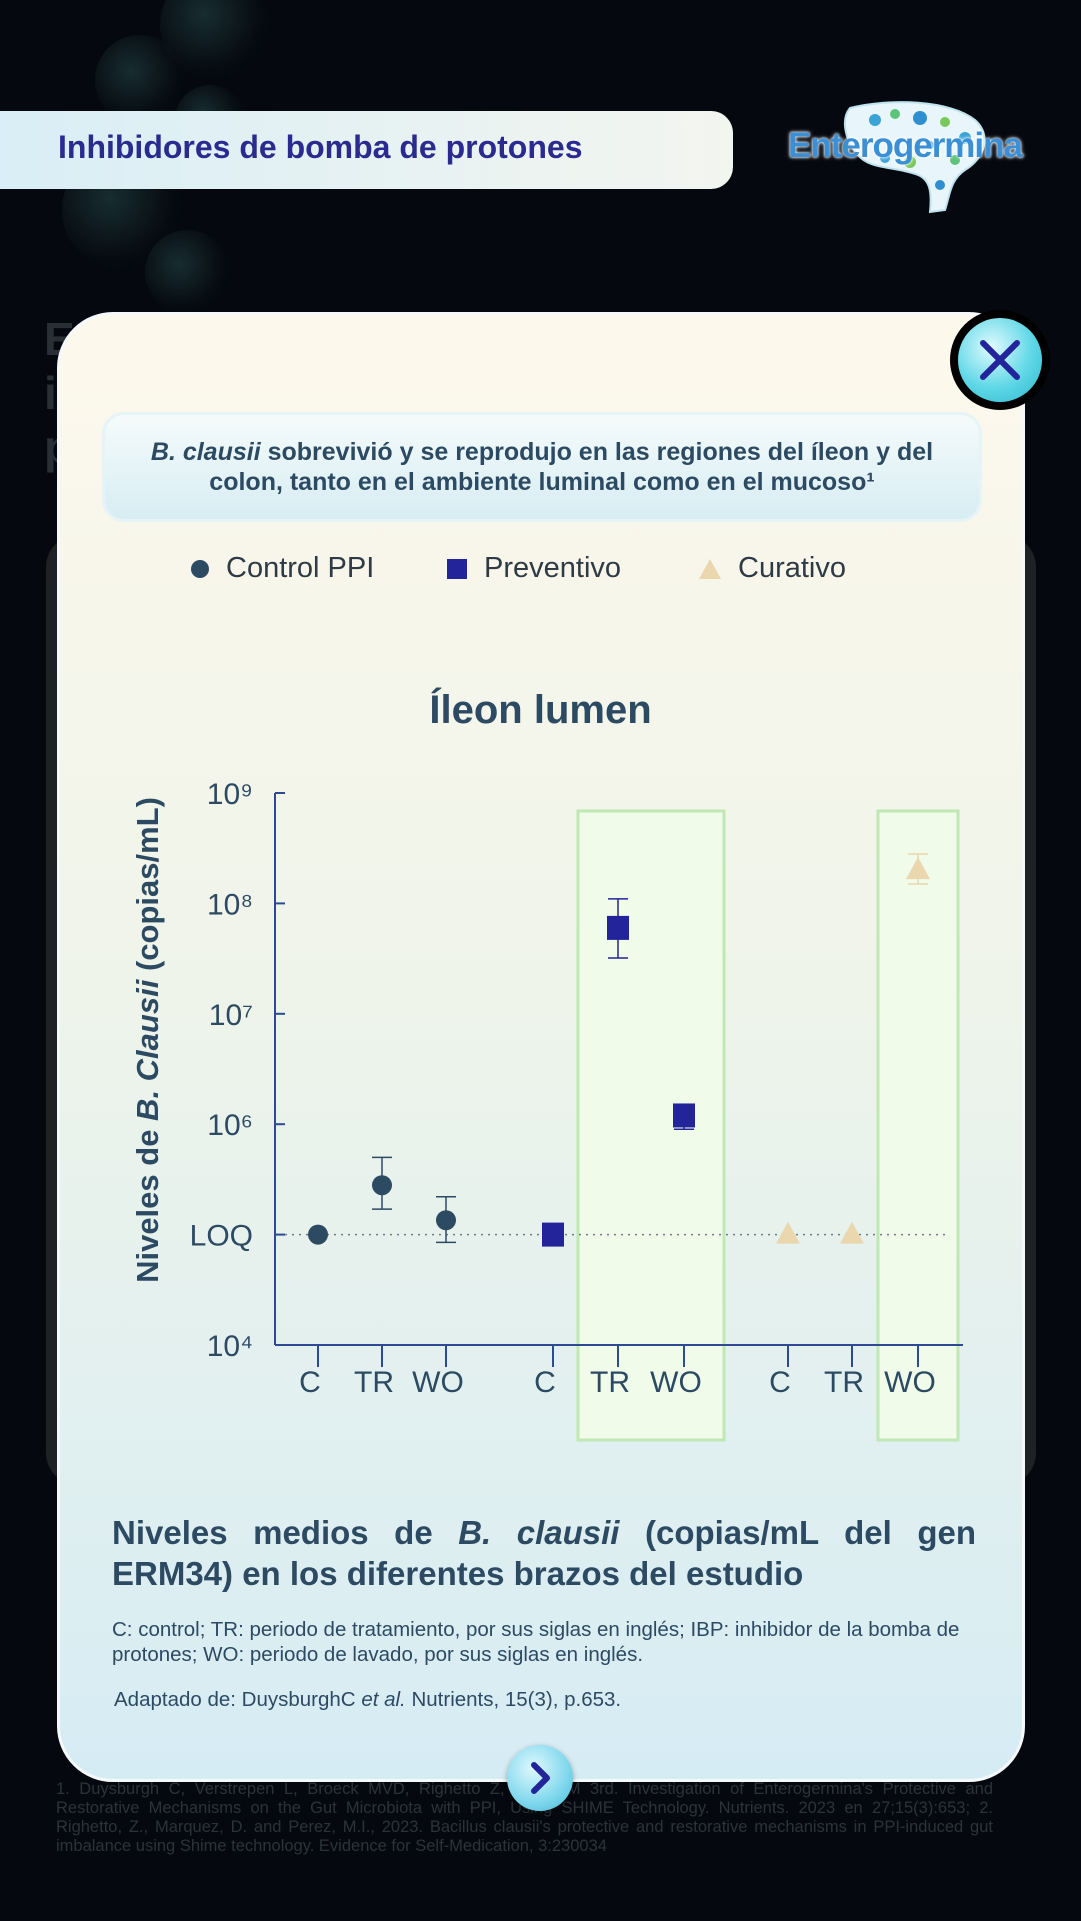 The height and width of the screenshot is (1921, 1081). Describe the element at coordinates (205, 452) in the screenshot. I see `headline-species: B. clausii` at that location.